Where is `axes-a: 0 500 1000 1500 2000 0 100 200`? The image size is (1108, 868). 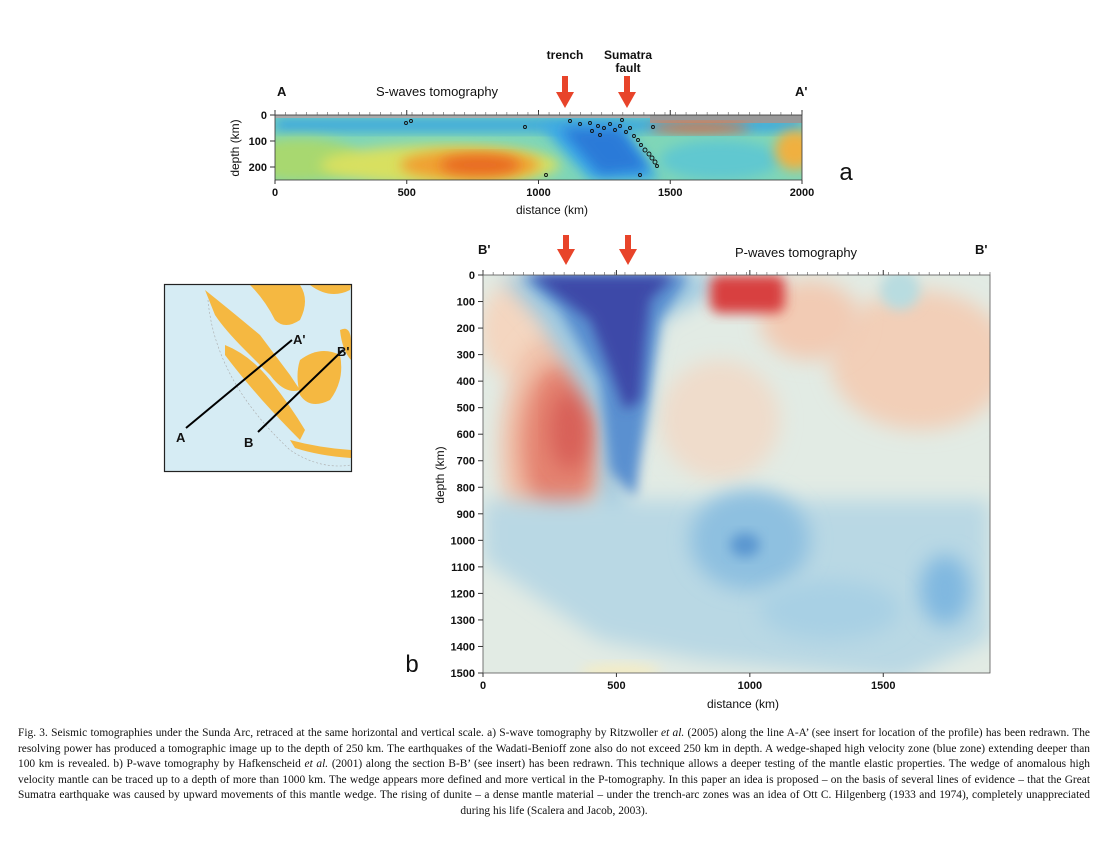 axes-a: 0 500 1000 1500 2000 0 100 200 is located at coordinates (531, 154).